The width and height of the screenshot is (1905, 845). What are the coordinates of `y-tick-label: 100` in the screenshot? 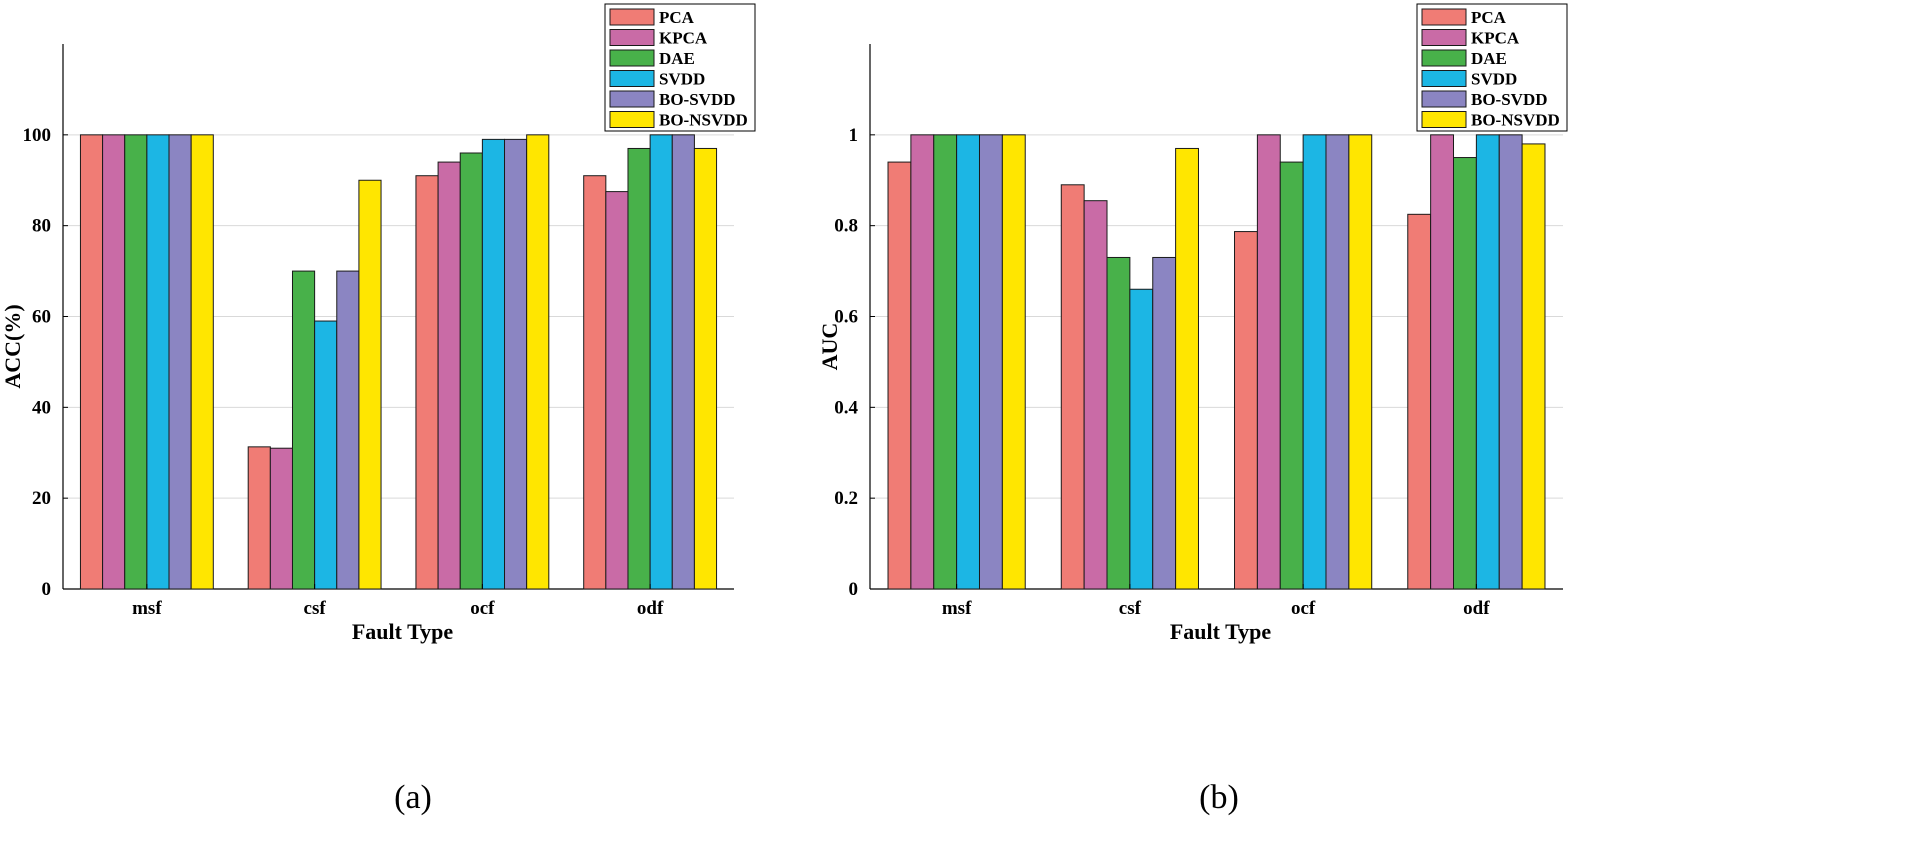 It's located at (37, 135).